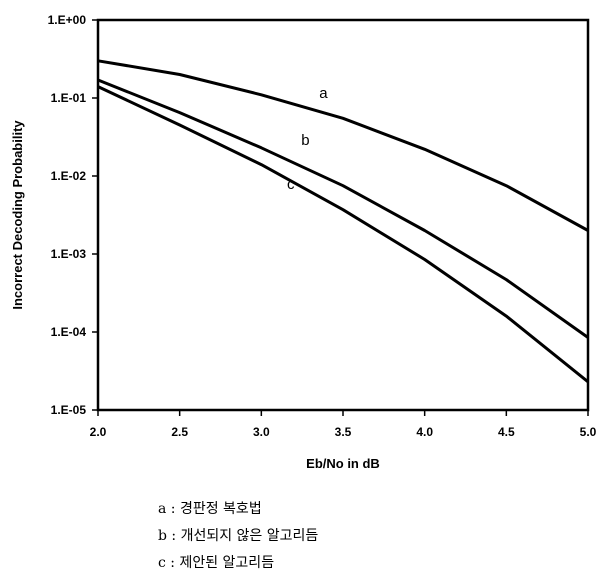 This screenshot has height=587, width=598. I want to click on y-tick-label: 1.E-03, so click(69, 254).